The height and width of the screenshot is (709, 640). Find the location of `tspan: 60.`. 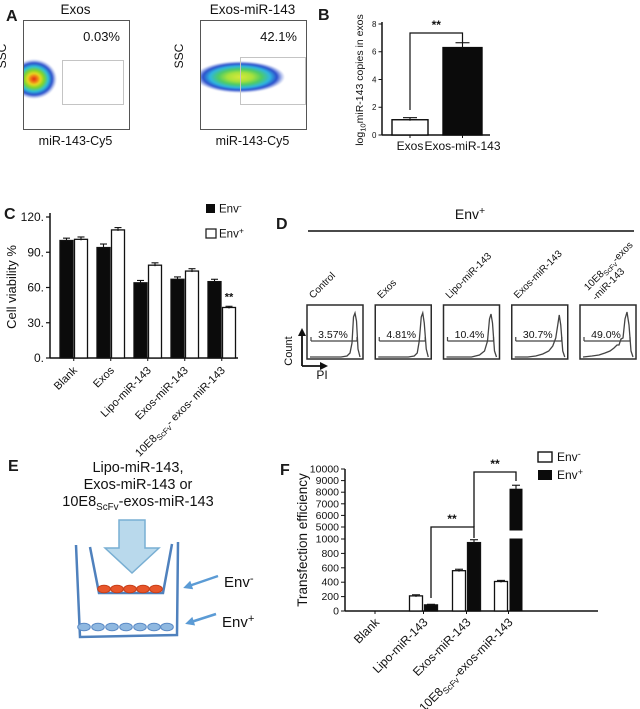

tspan: 60. is located at coordinates (35, 288).